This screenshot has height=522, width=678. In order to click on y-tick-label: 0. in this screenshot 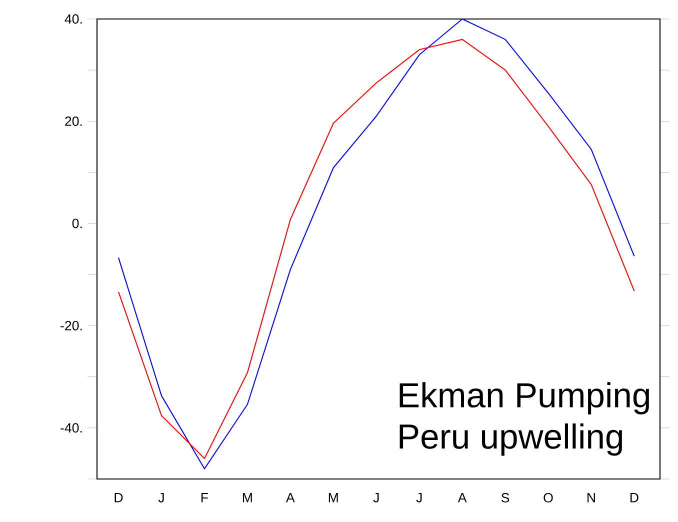, I will do `click(77, 223)`.